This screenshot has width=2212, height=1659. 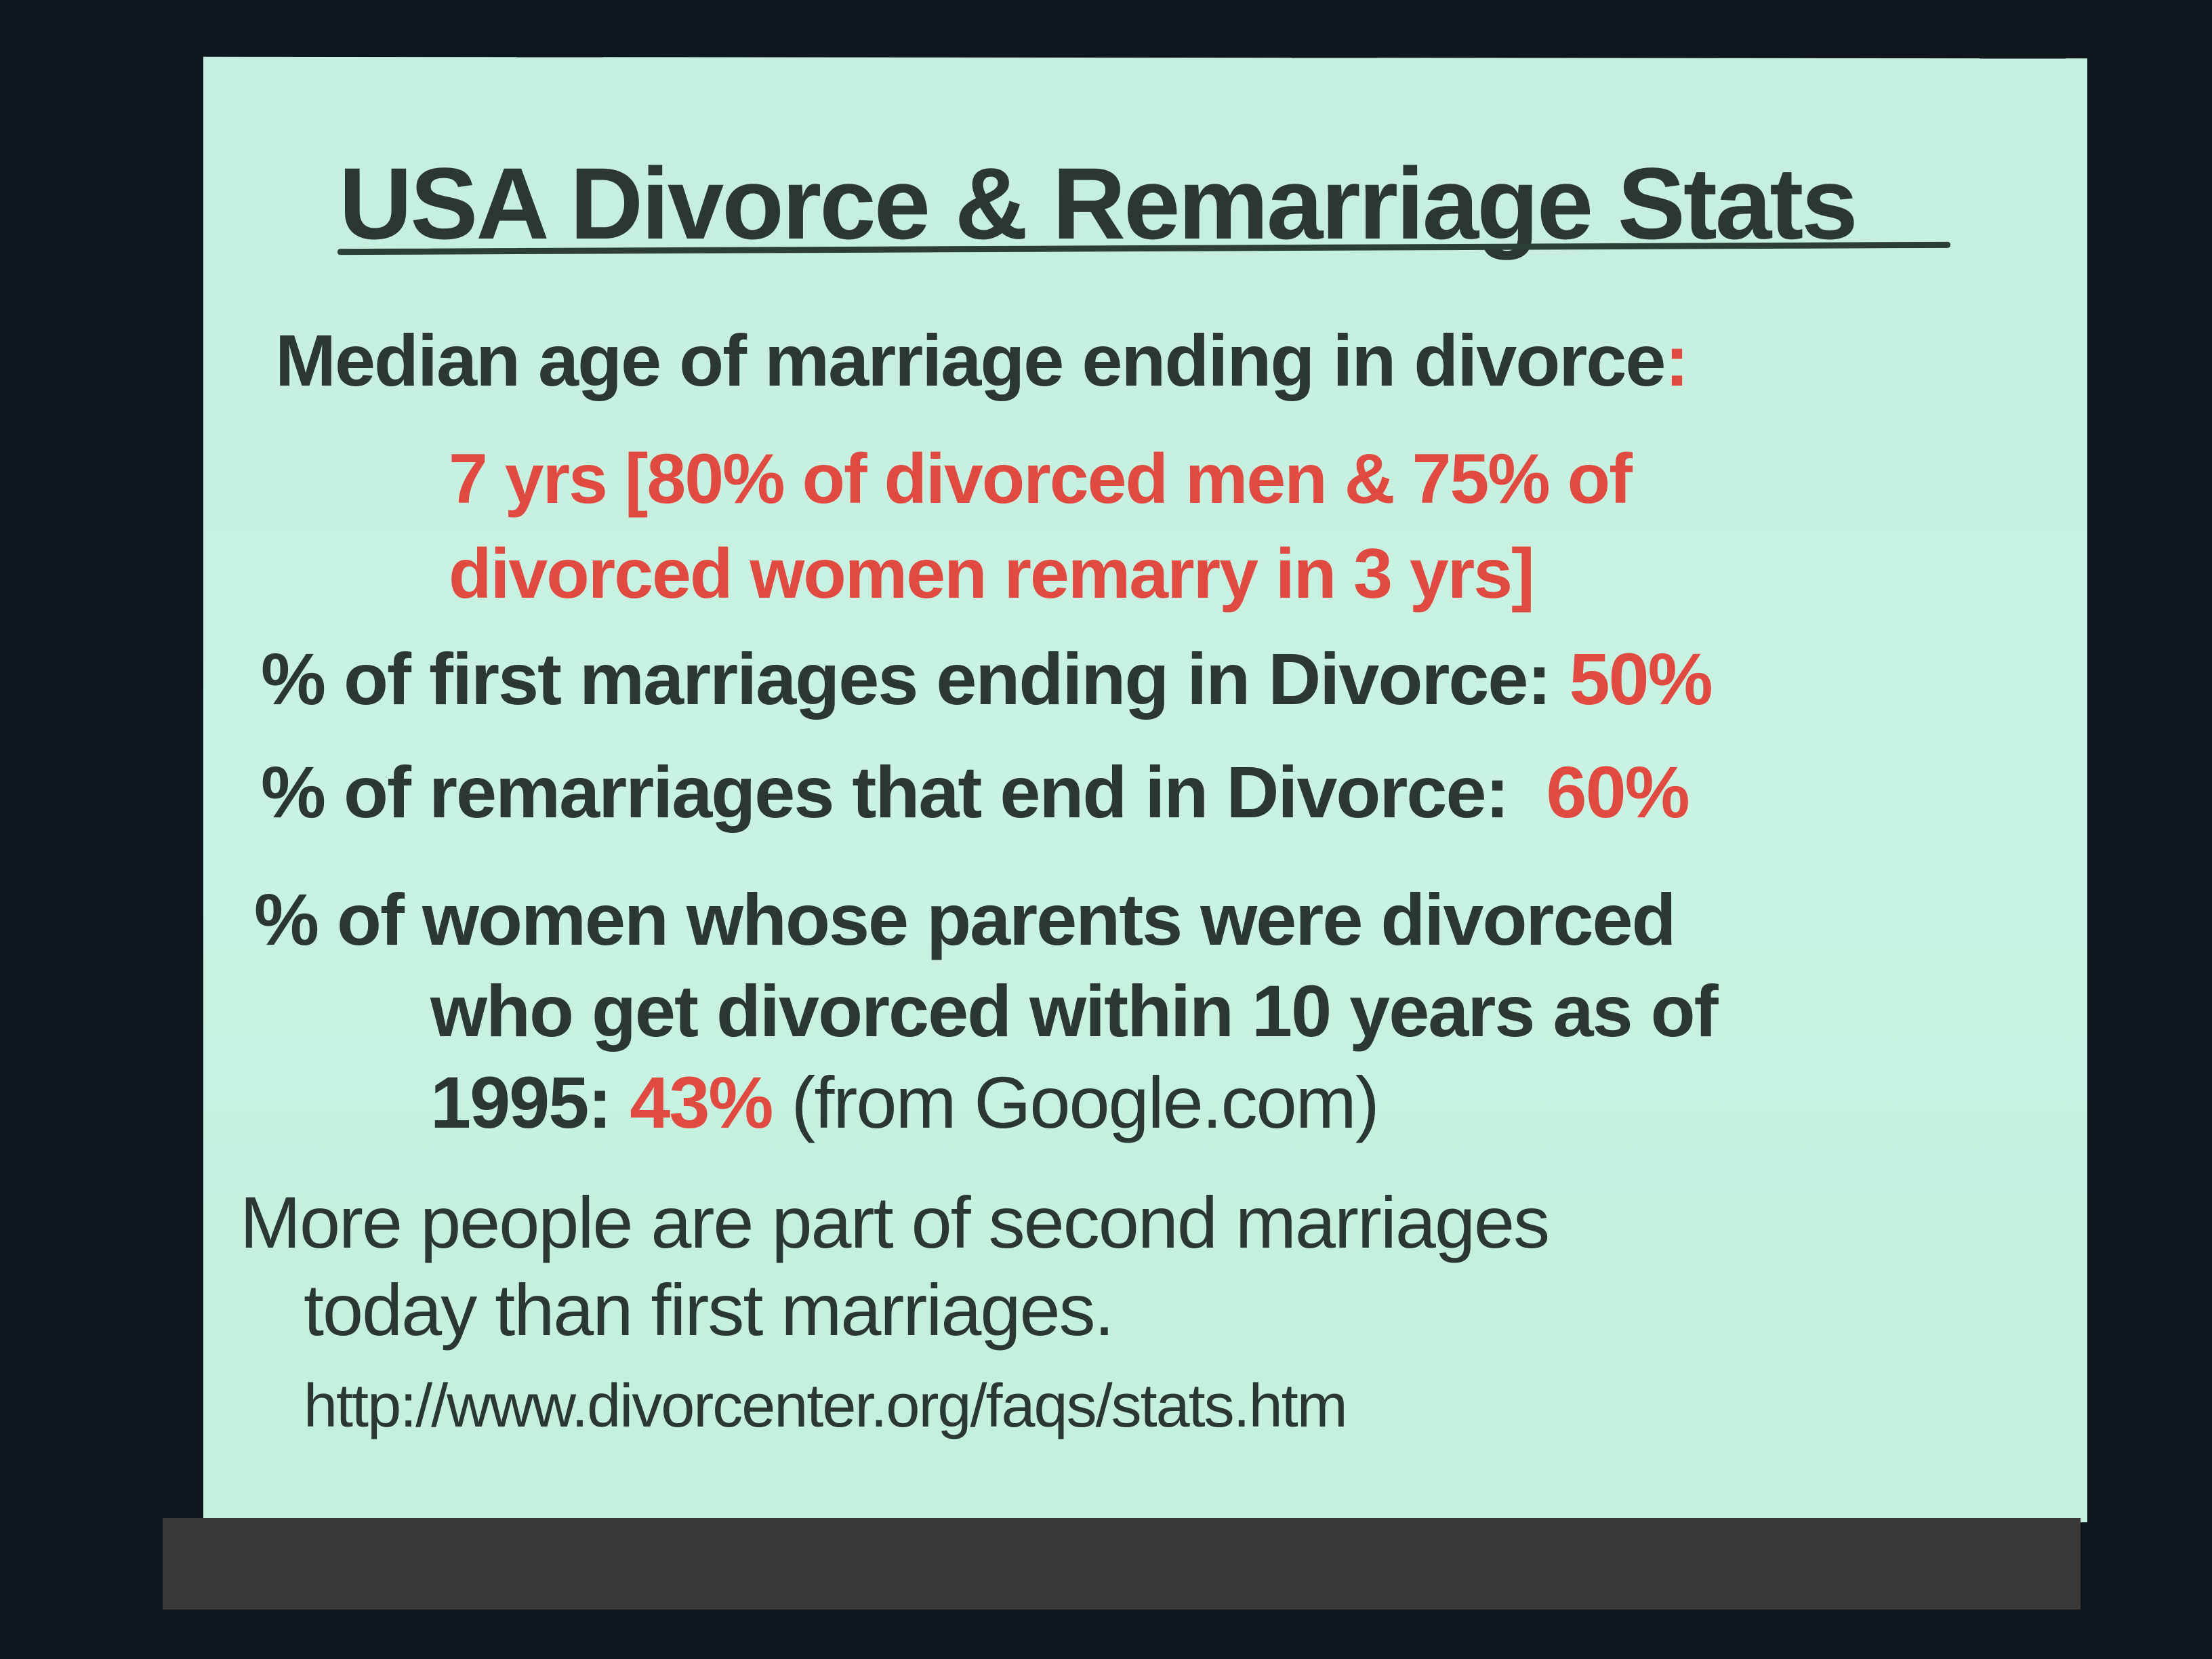 What do you see at coordinates (906, 679) in the screenshot?
I see `first-marriages-label: % of first marriages ending in Divorce:` at bounding box center [906, 679].